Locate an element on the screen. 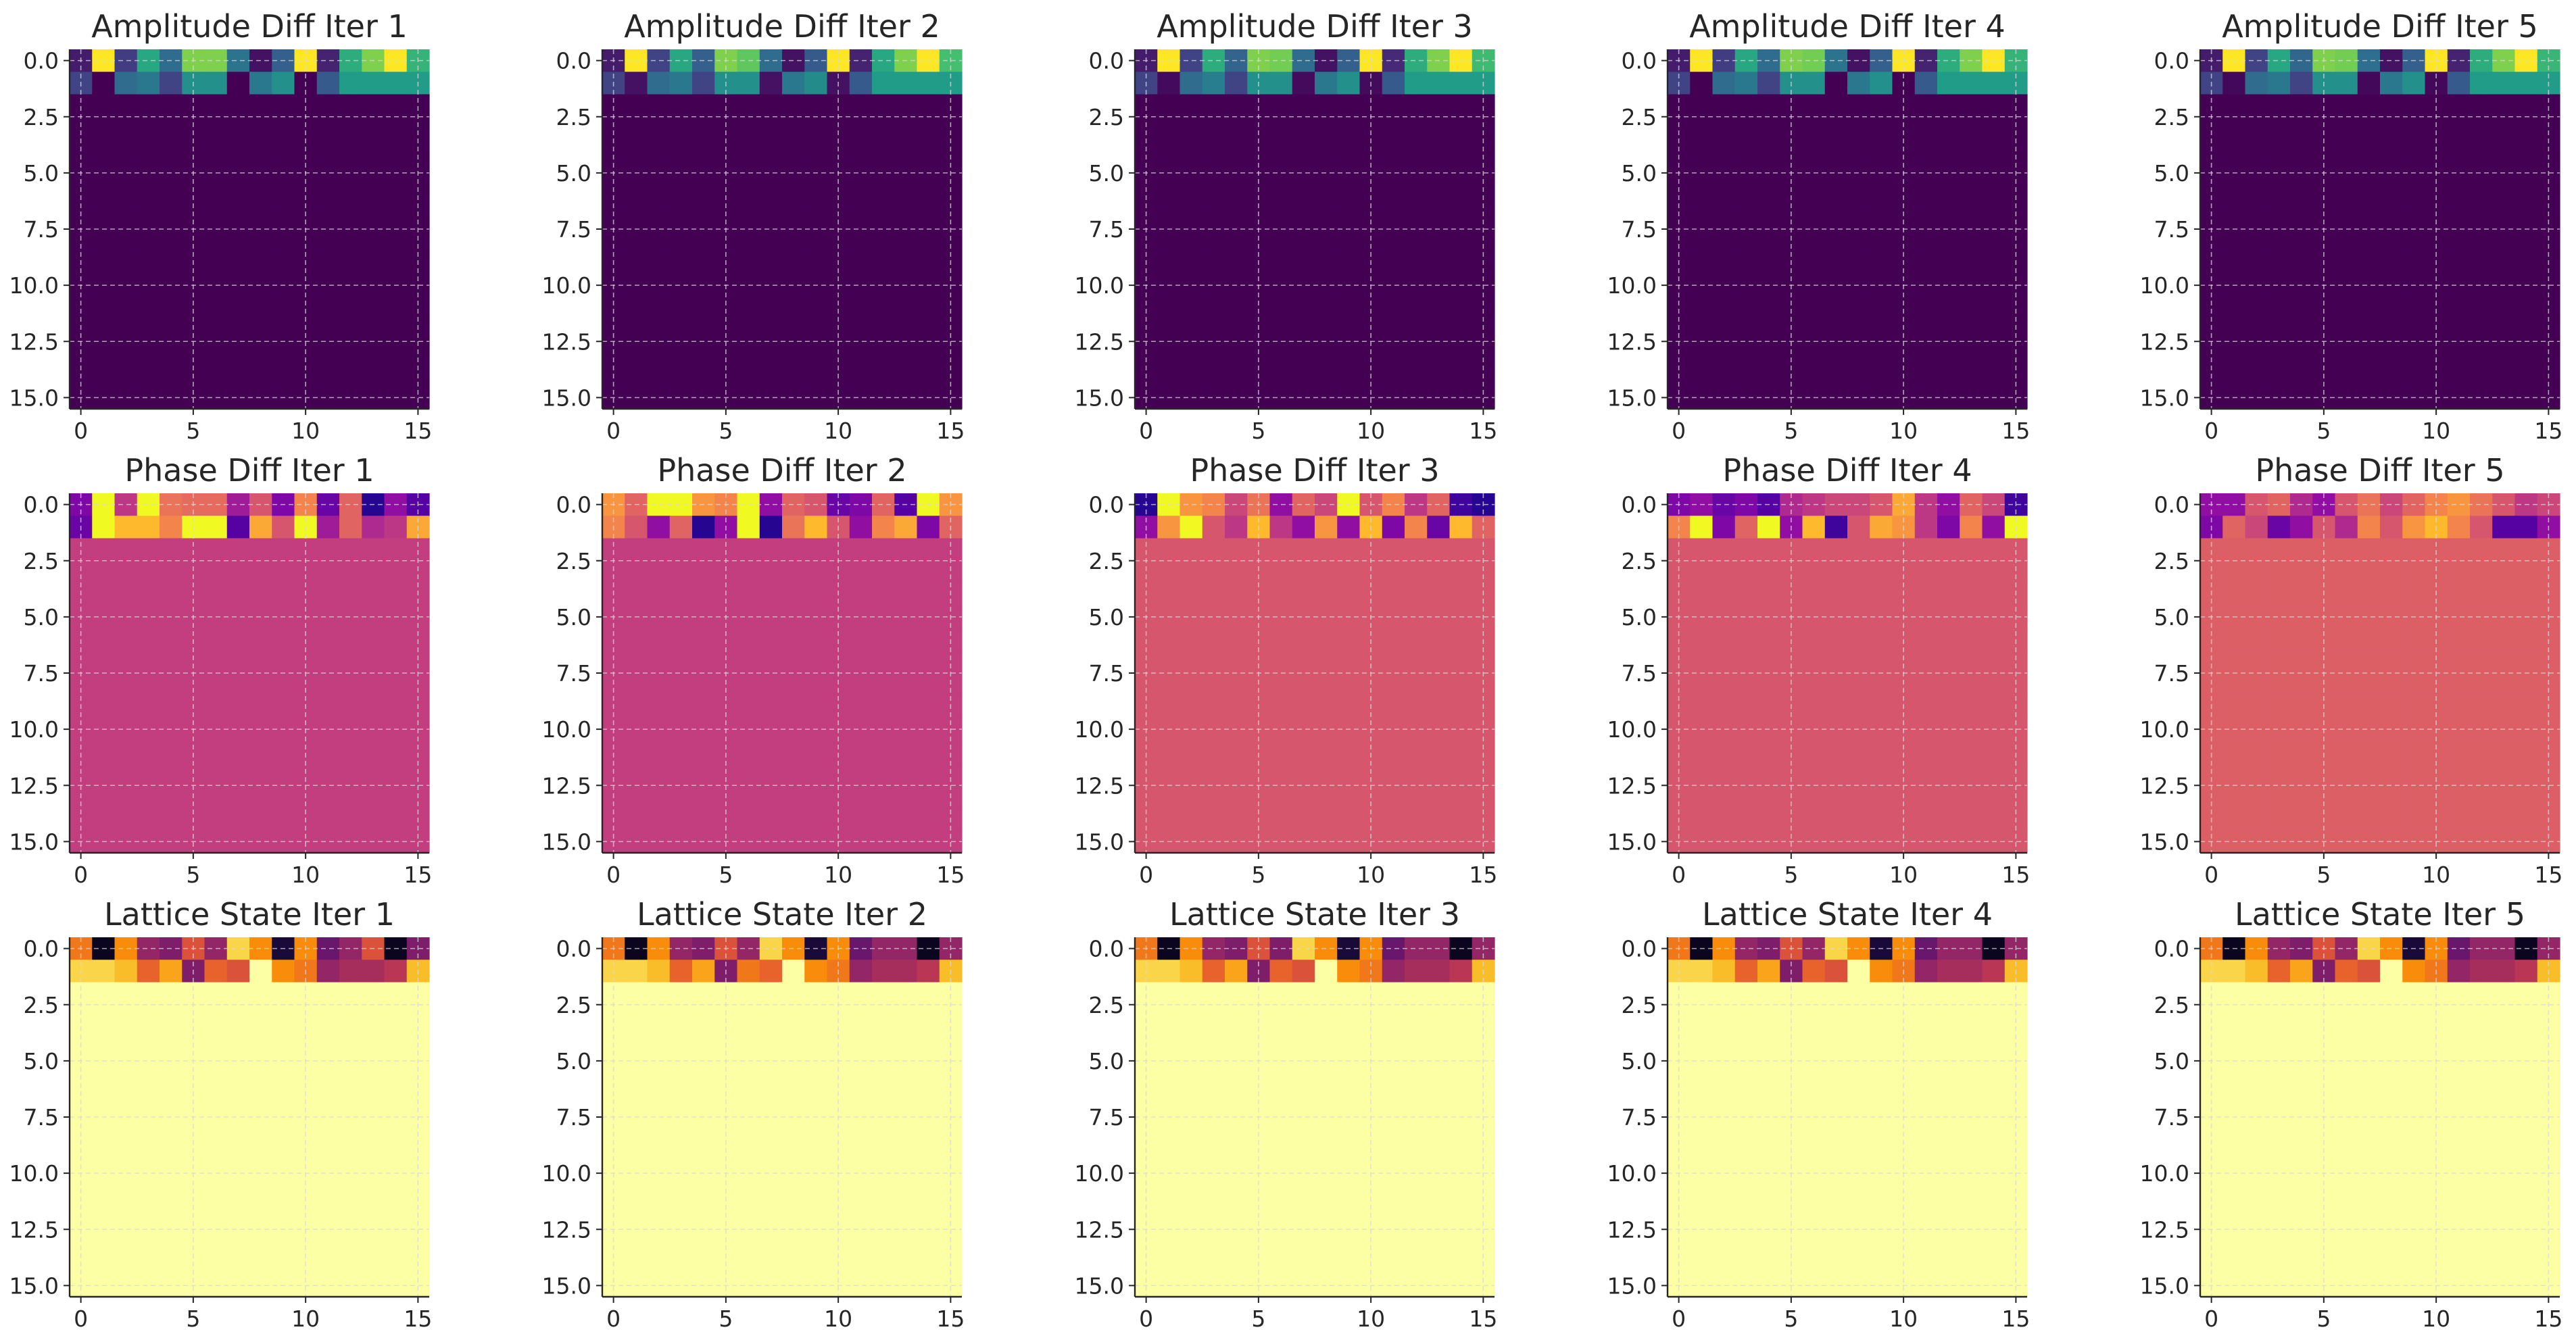 Image resolution: width=2576 pixels, height=1338 pixels. x-tick-label: 5 is located at coordinates (1258, 1319).